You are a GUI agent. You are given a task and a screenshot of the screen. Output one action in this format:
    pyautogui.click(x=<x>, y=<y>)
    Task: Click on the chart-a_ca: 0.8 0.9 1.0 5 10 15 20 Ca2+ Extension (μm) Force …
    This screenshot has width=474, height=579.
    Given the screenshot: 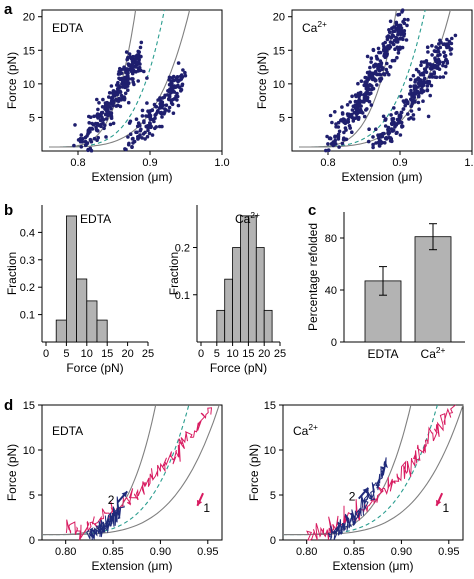 What is the action you would take?
    pyautogui.click(x=364, y=96)
    